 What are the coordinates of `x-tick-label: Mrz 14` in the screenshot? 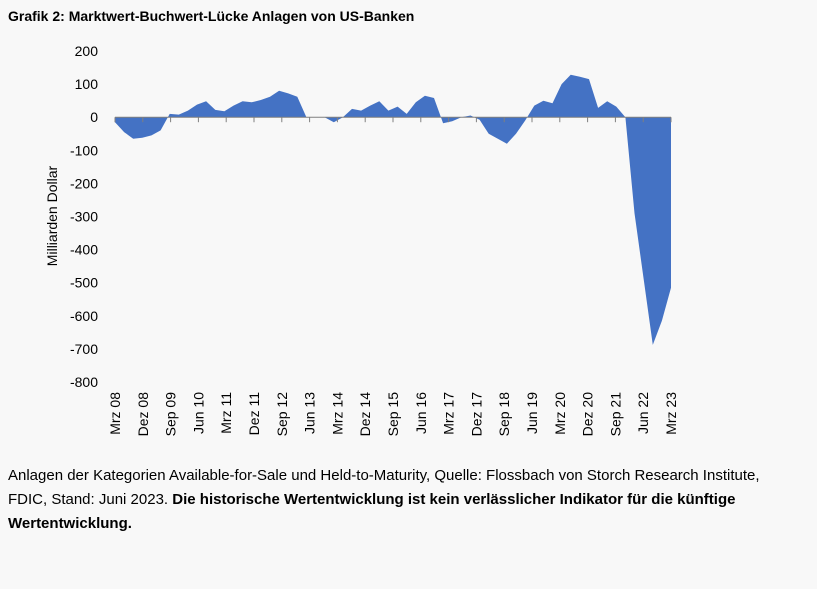 It's located at (337, 413).